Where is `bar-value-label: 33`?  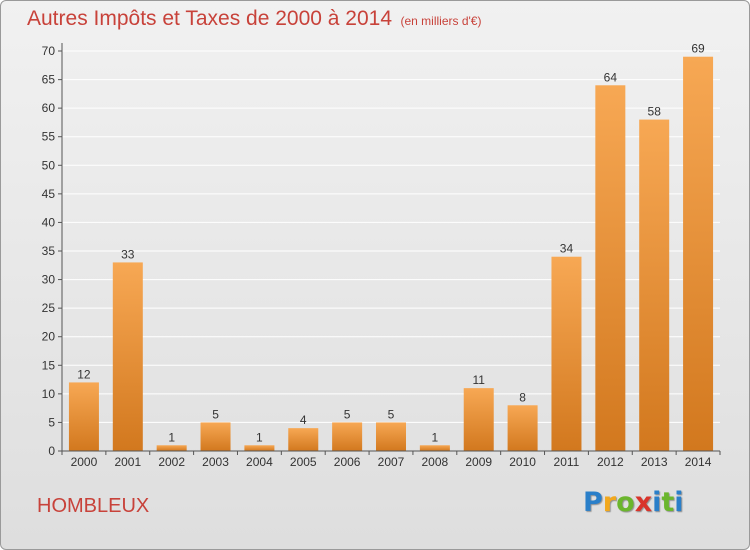 bar-value-label: 33 is located at coordinates (128, 254).